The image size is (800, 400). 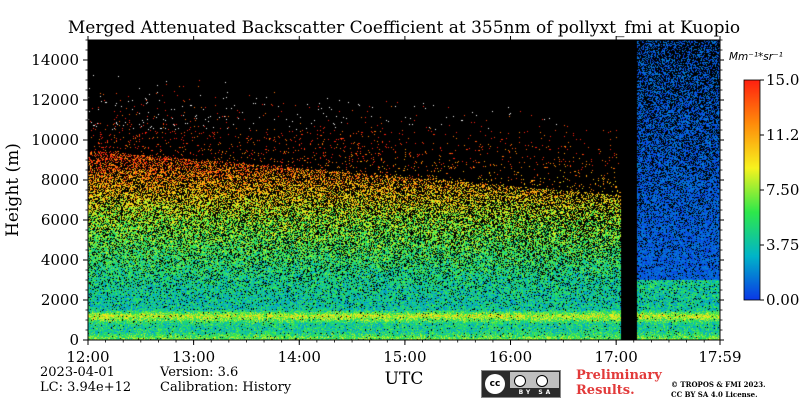 I want to click on footer-version: Version: 3.6, so click(x=199, y=372).